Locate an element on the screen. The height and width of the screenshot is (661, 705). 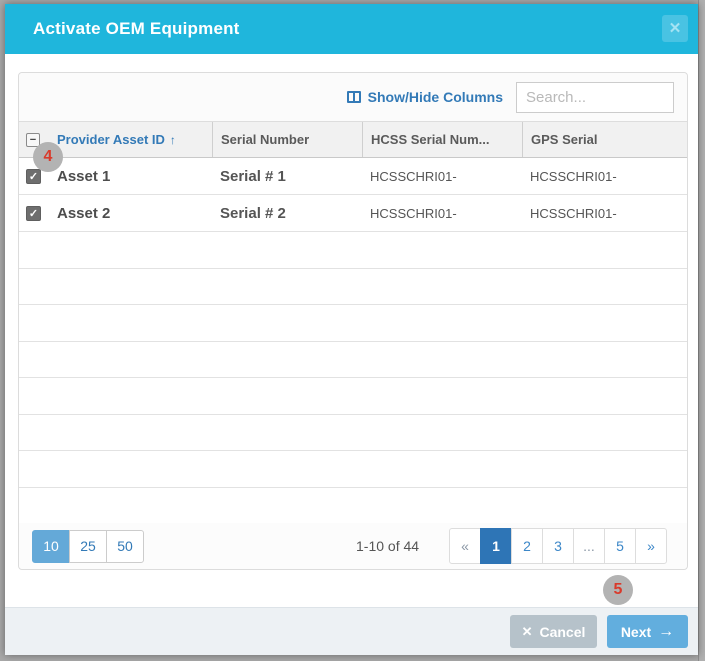
dialog-header: Activate OEM Equipment ✕ is located at coordinates (351, 29).